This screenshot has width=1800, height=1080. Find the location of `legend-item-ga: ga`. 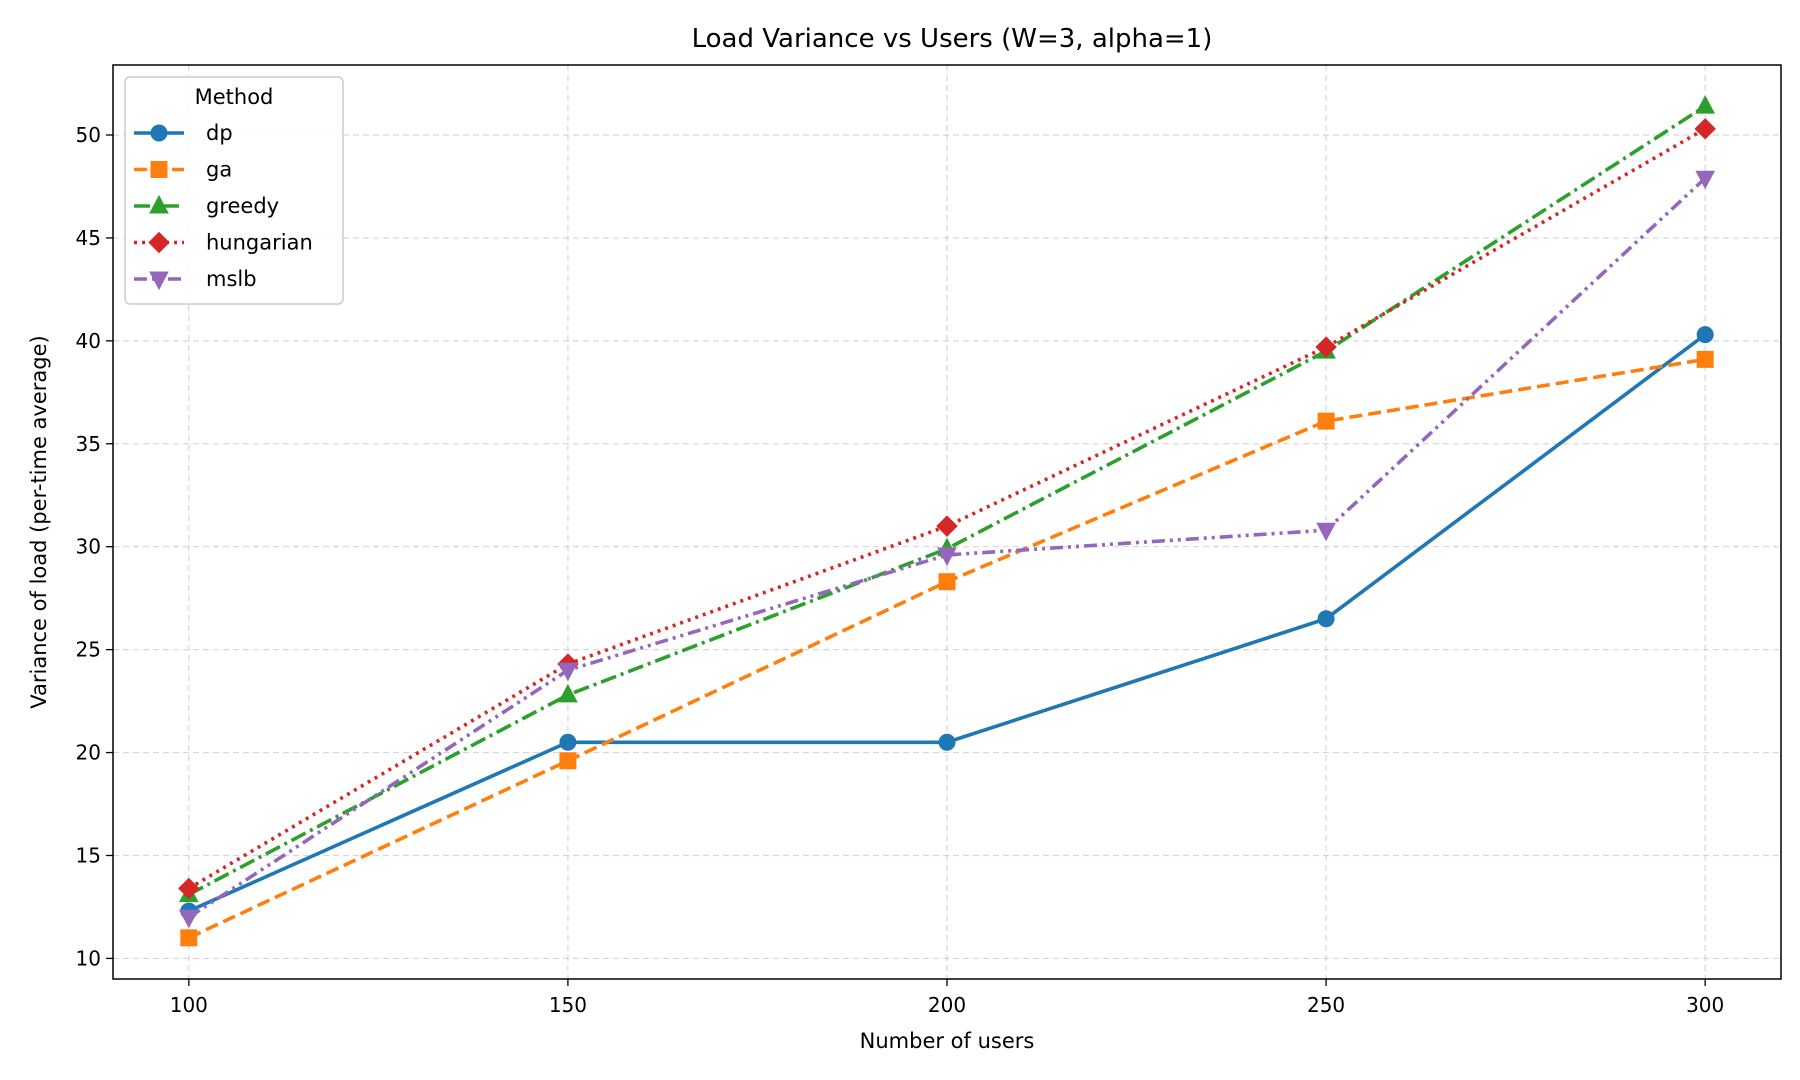

legend-item-ga: ga is located at coordinates (183, 170).